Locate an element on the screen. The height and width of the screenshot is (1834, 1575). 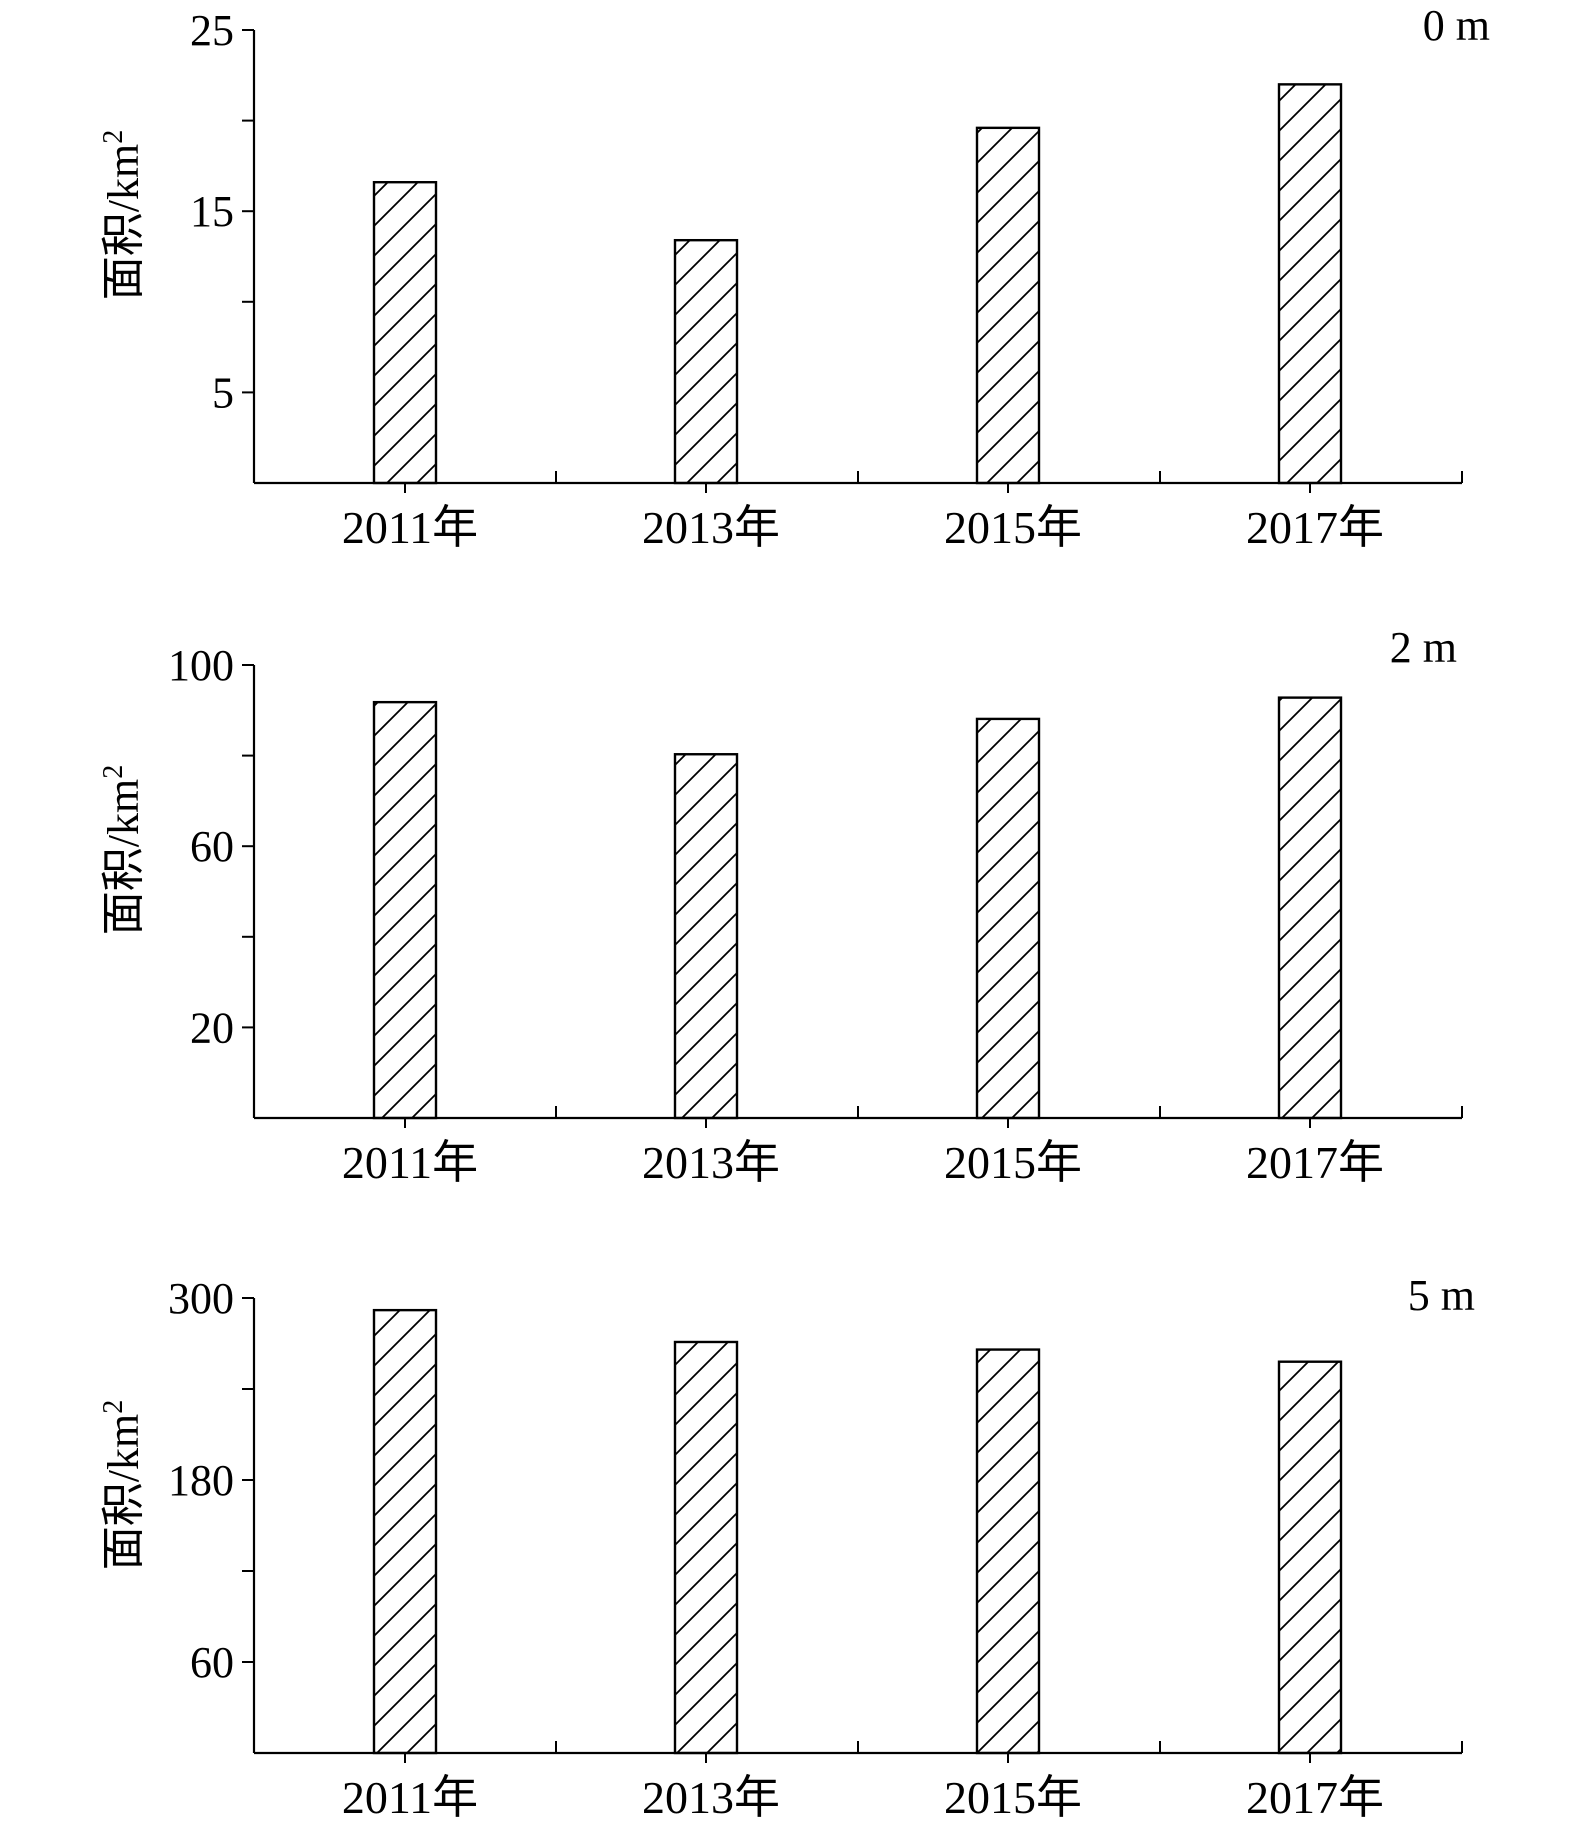
y-tick-label: 5 is located at coordinates (223, 392).